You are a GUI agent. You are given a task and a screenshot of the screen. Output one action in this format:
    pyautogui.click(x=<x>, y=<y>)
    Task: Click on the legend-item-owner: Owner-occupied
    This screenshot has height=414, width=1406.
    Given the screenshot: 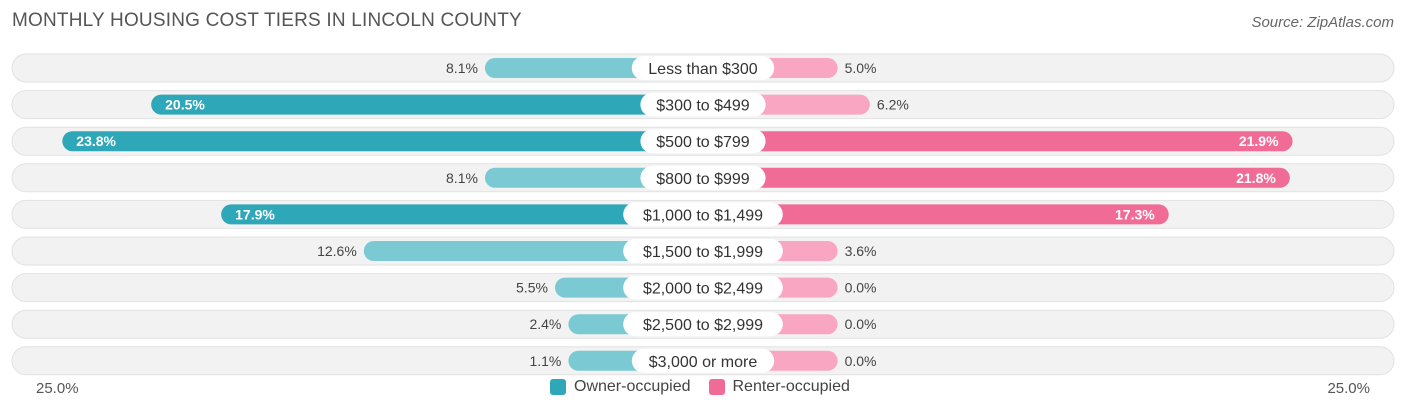 What is the action you would take?
    pyautogui.click(x=620, y=387)
    